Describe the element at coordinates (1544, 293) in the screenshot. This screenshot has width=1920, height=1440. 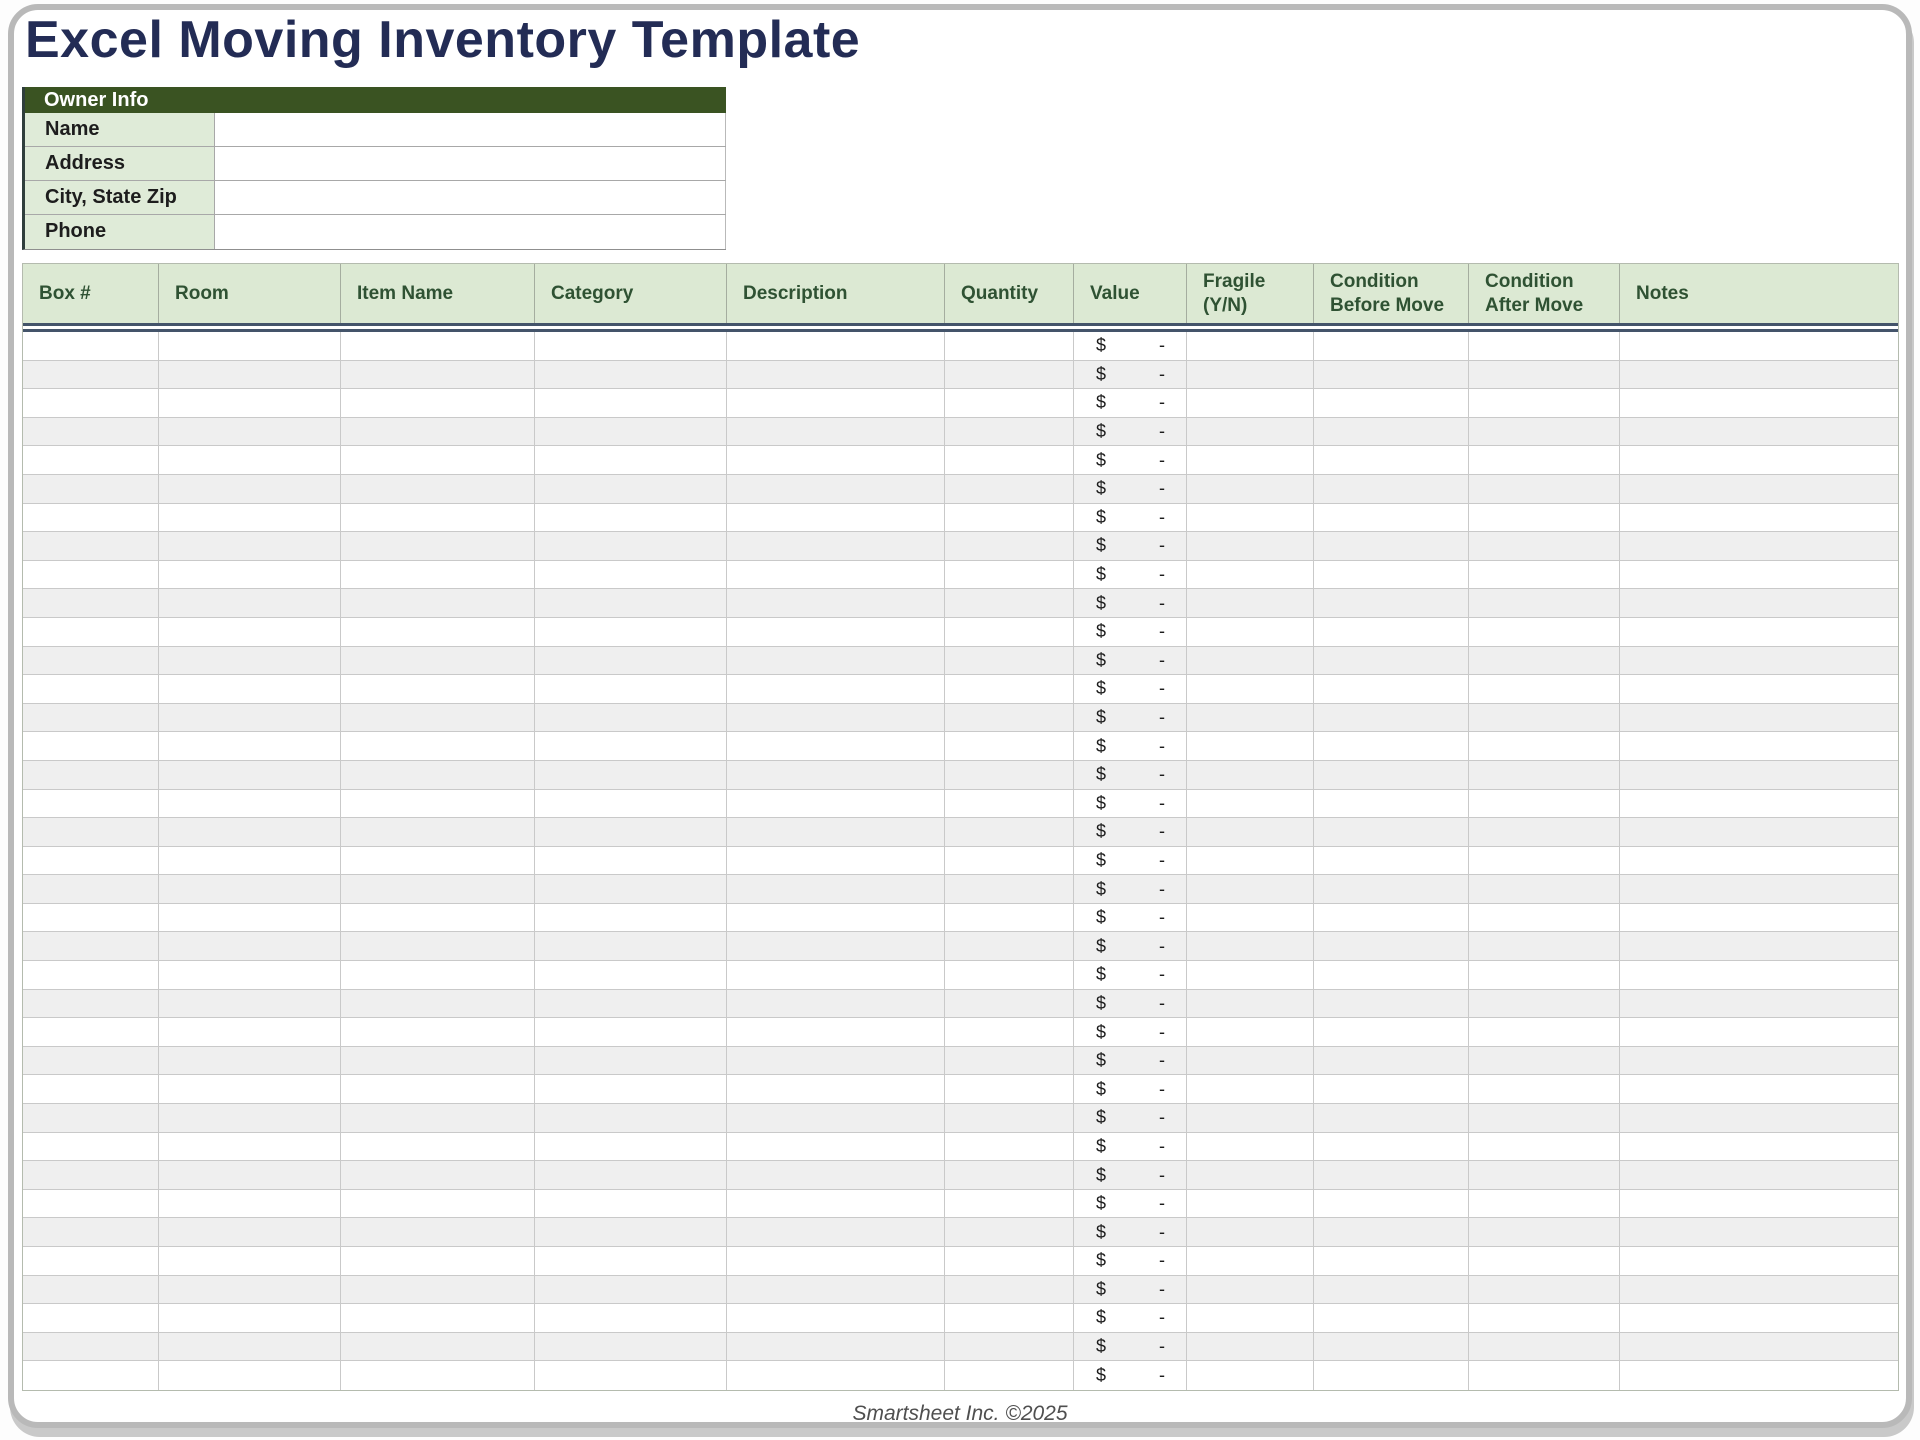
I see `column-header-condition_after: Condition After Move` at that location.